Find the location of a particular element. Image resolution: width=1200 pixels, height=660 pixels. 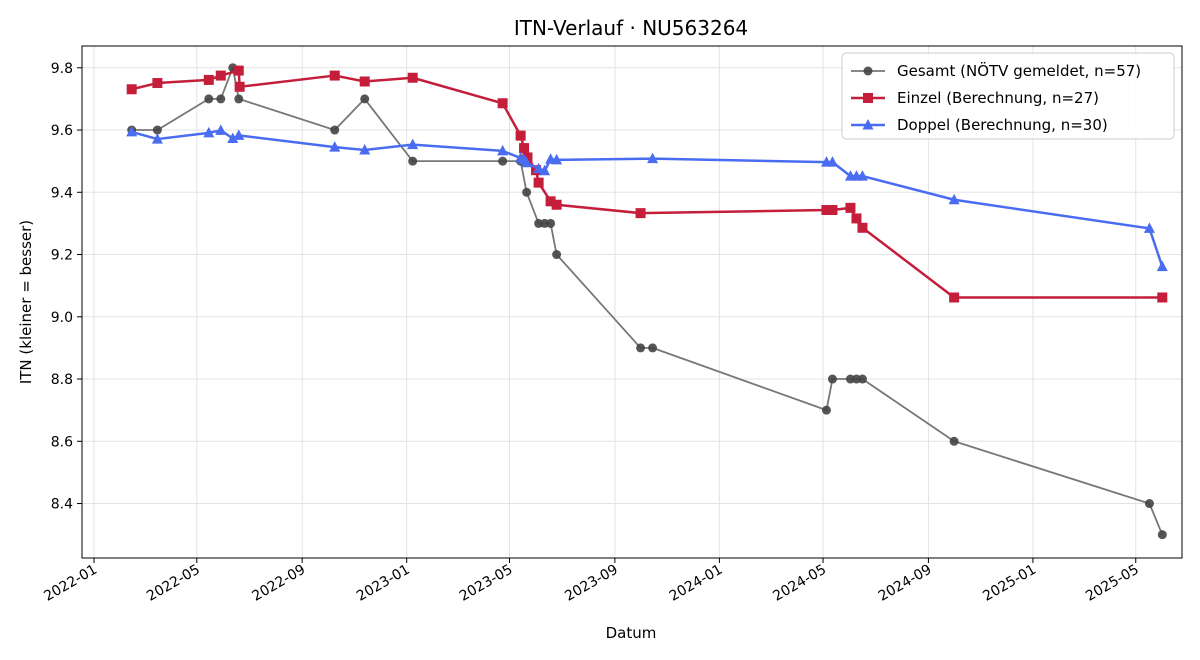

legend-label: Doppel (Berechnung, n=30) is located at coordinates (1002, 125).